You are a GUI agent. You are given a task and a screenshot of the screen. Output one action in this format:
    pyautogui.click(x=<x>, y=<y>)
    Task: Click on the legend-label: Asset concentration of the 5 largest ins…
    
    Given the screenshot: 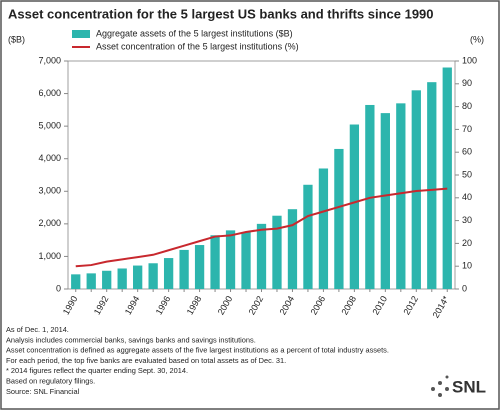 What is the action you would take?
    pyautogui.click(x=197, y=46)
    